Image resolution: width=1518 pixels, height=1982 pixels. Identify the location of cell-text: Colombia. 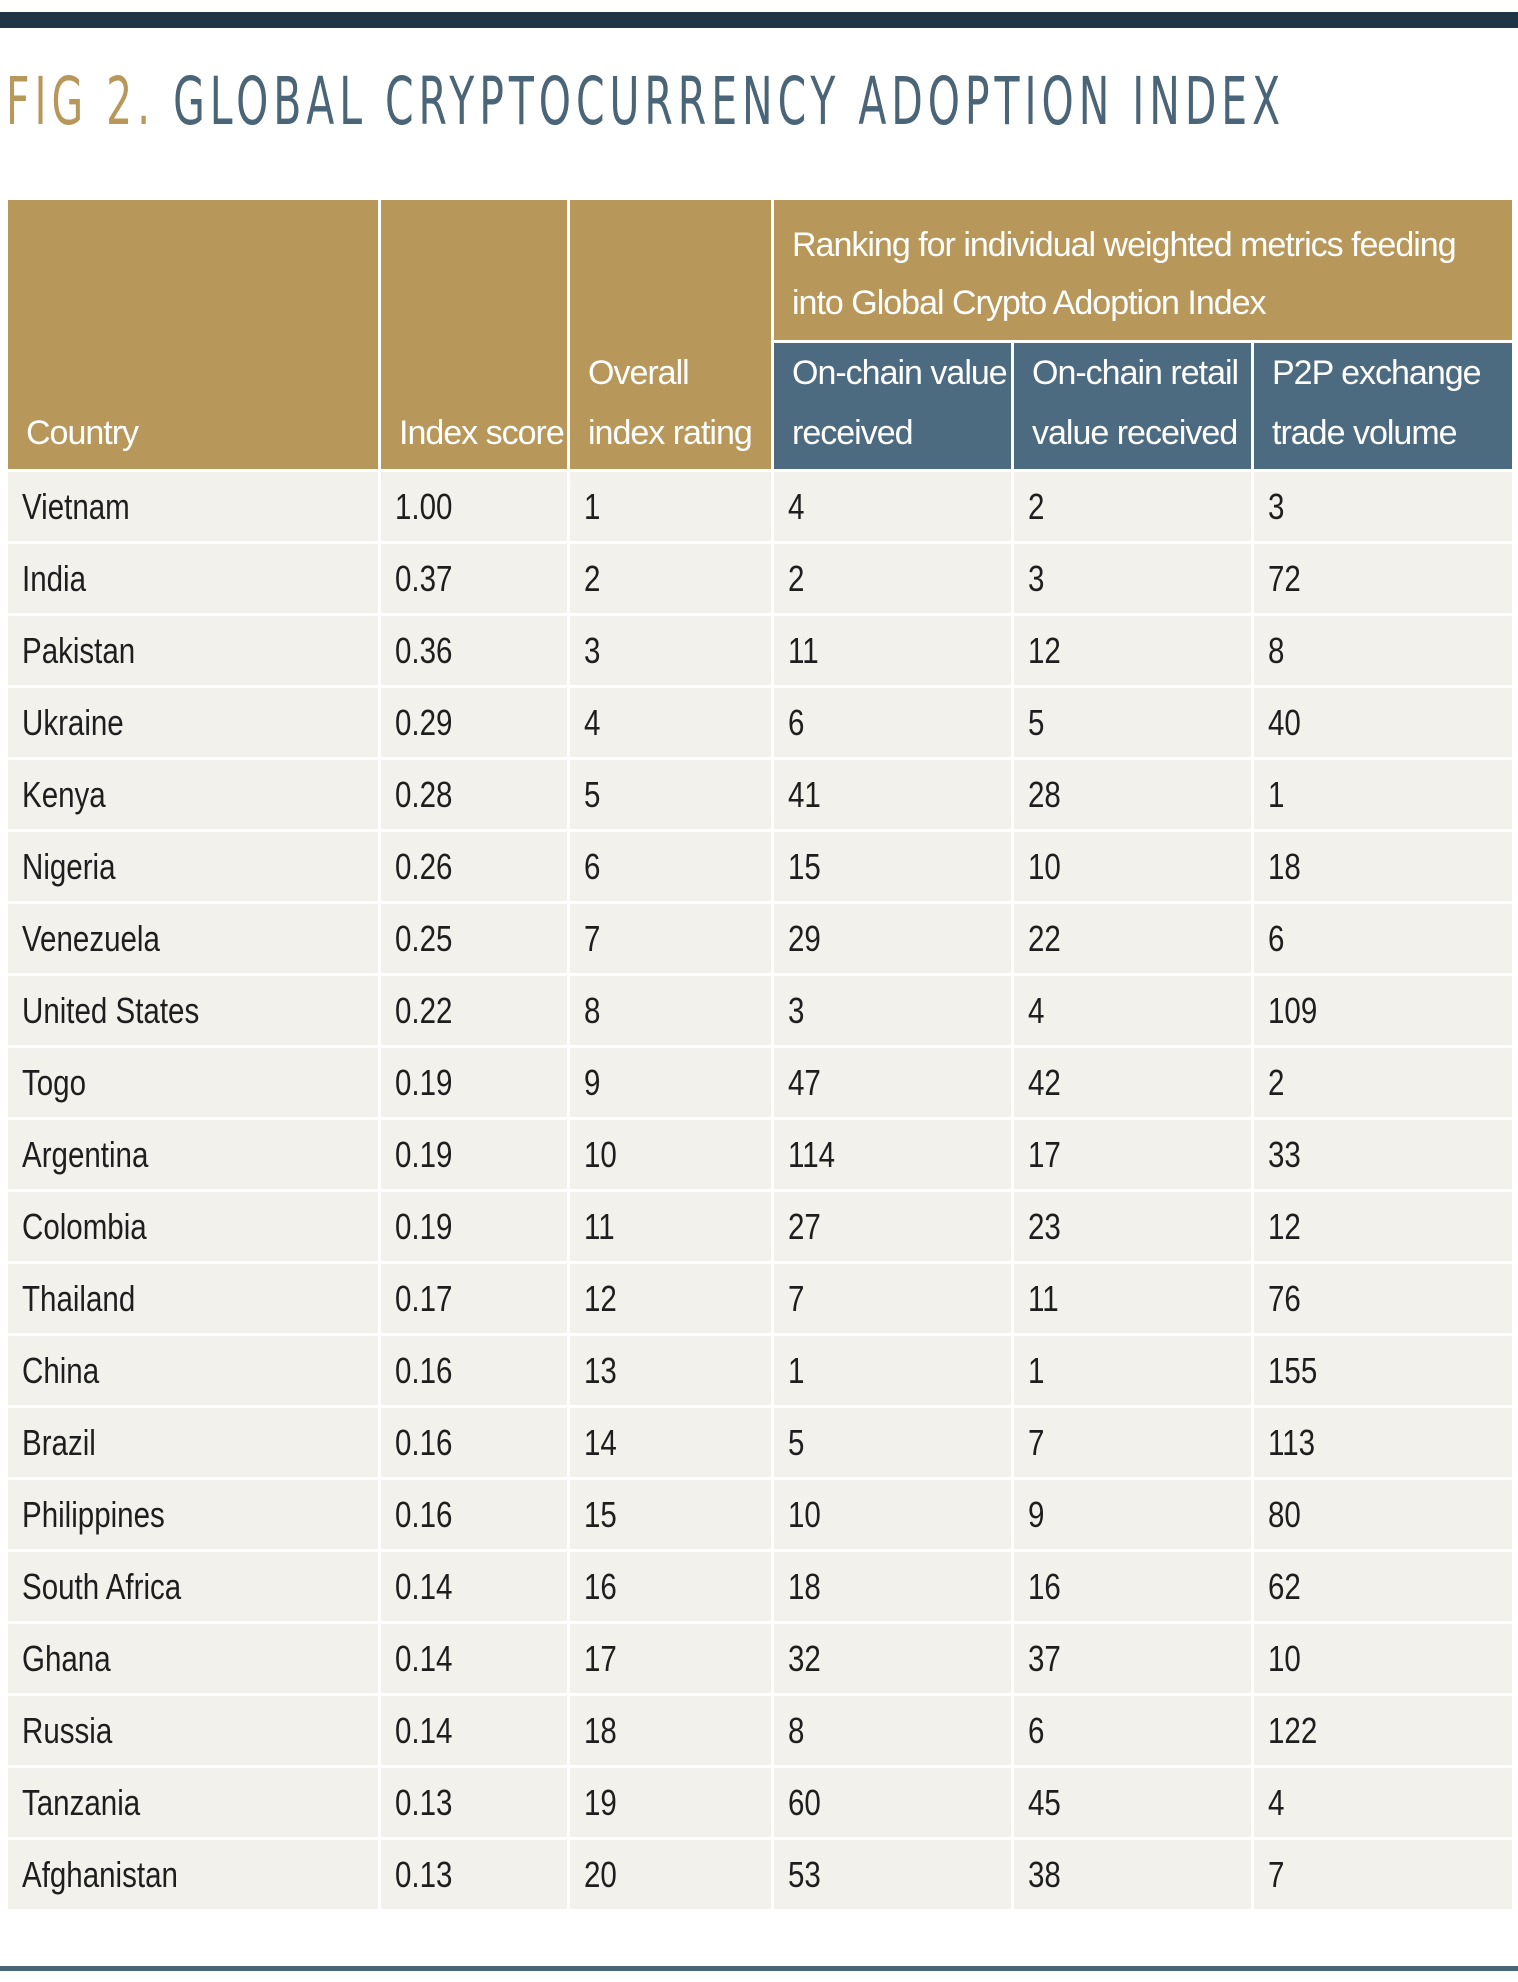
(84, 1226).